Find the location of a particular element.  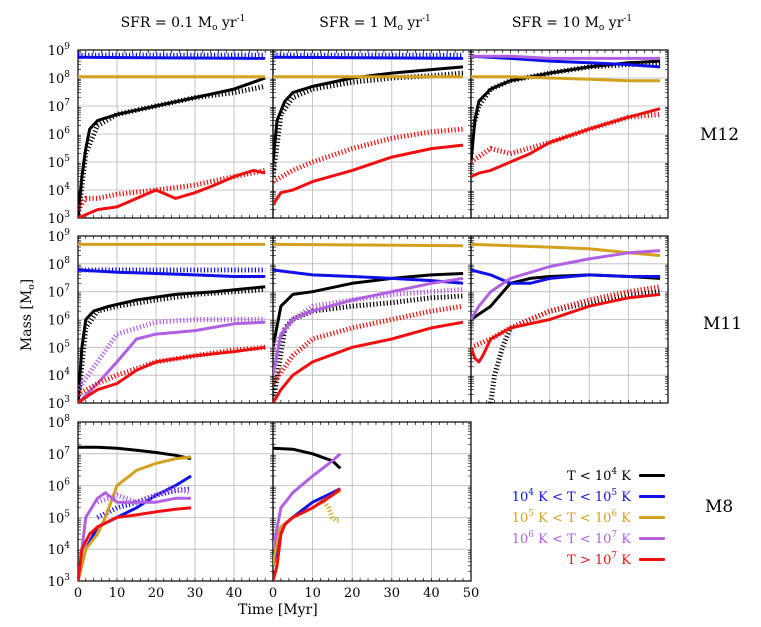

legend-exponent: 5 is located at coordinates (614, 493).